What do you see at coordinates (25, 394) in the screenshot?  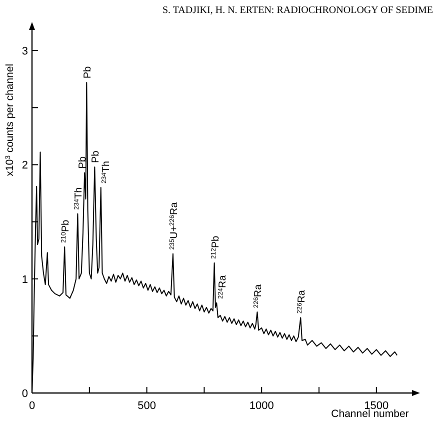 I see `y-tick-label: 0` at bounding box center [25, 394].